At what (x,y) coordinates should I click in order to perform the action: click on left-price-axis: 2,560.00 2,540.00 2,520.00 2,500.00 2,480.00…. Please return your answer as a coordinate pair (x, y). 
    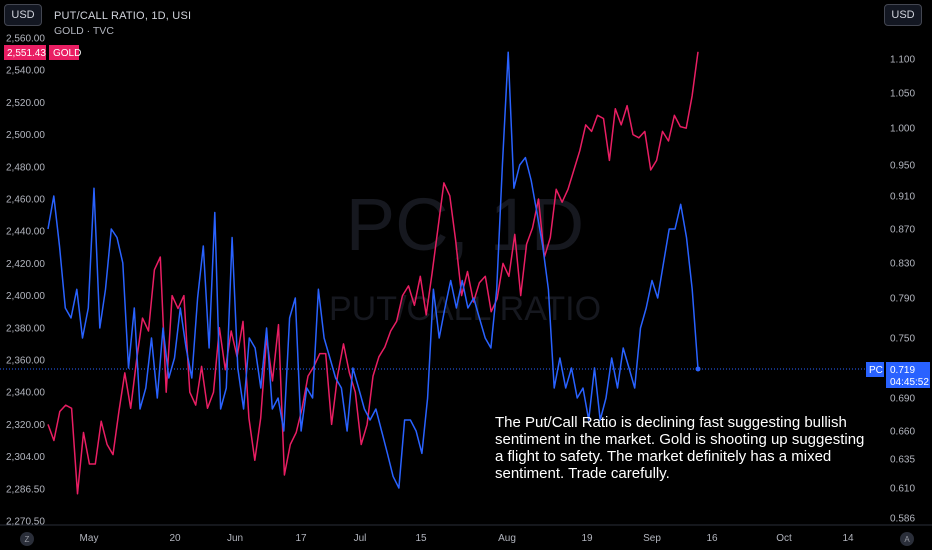
    Looking at the image, I should click on (25, 281).